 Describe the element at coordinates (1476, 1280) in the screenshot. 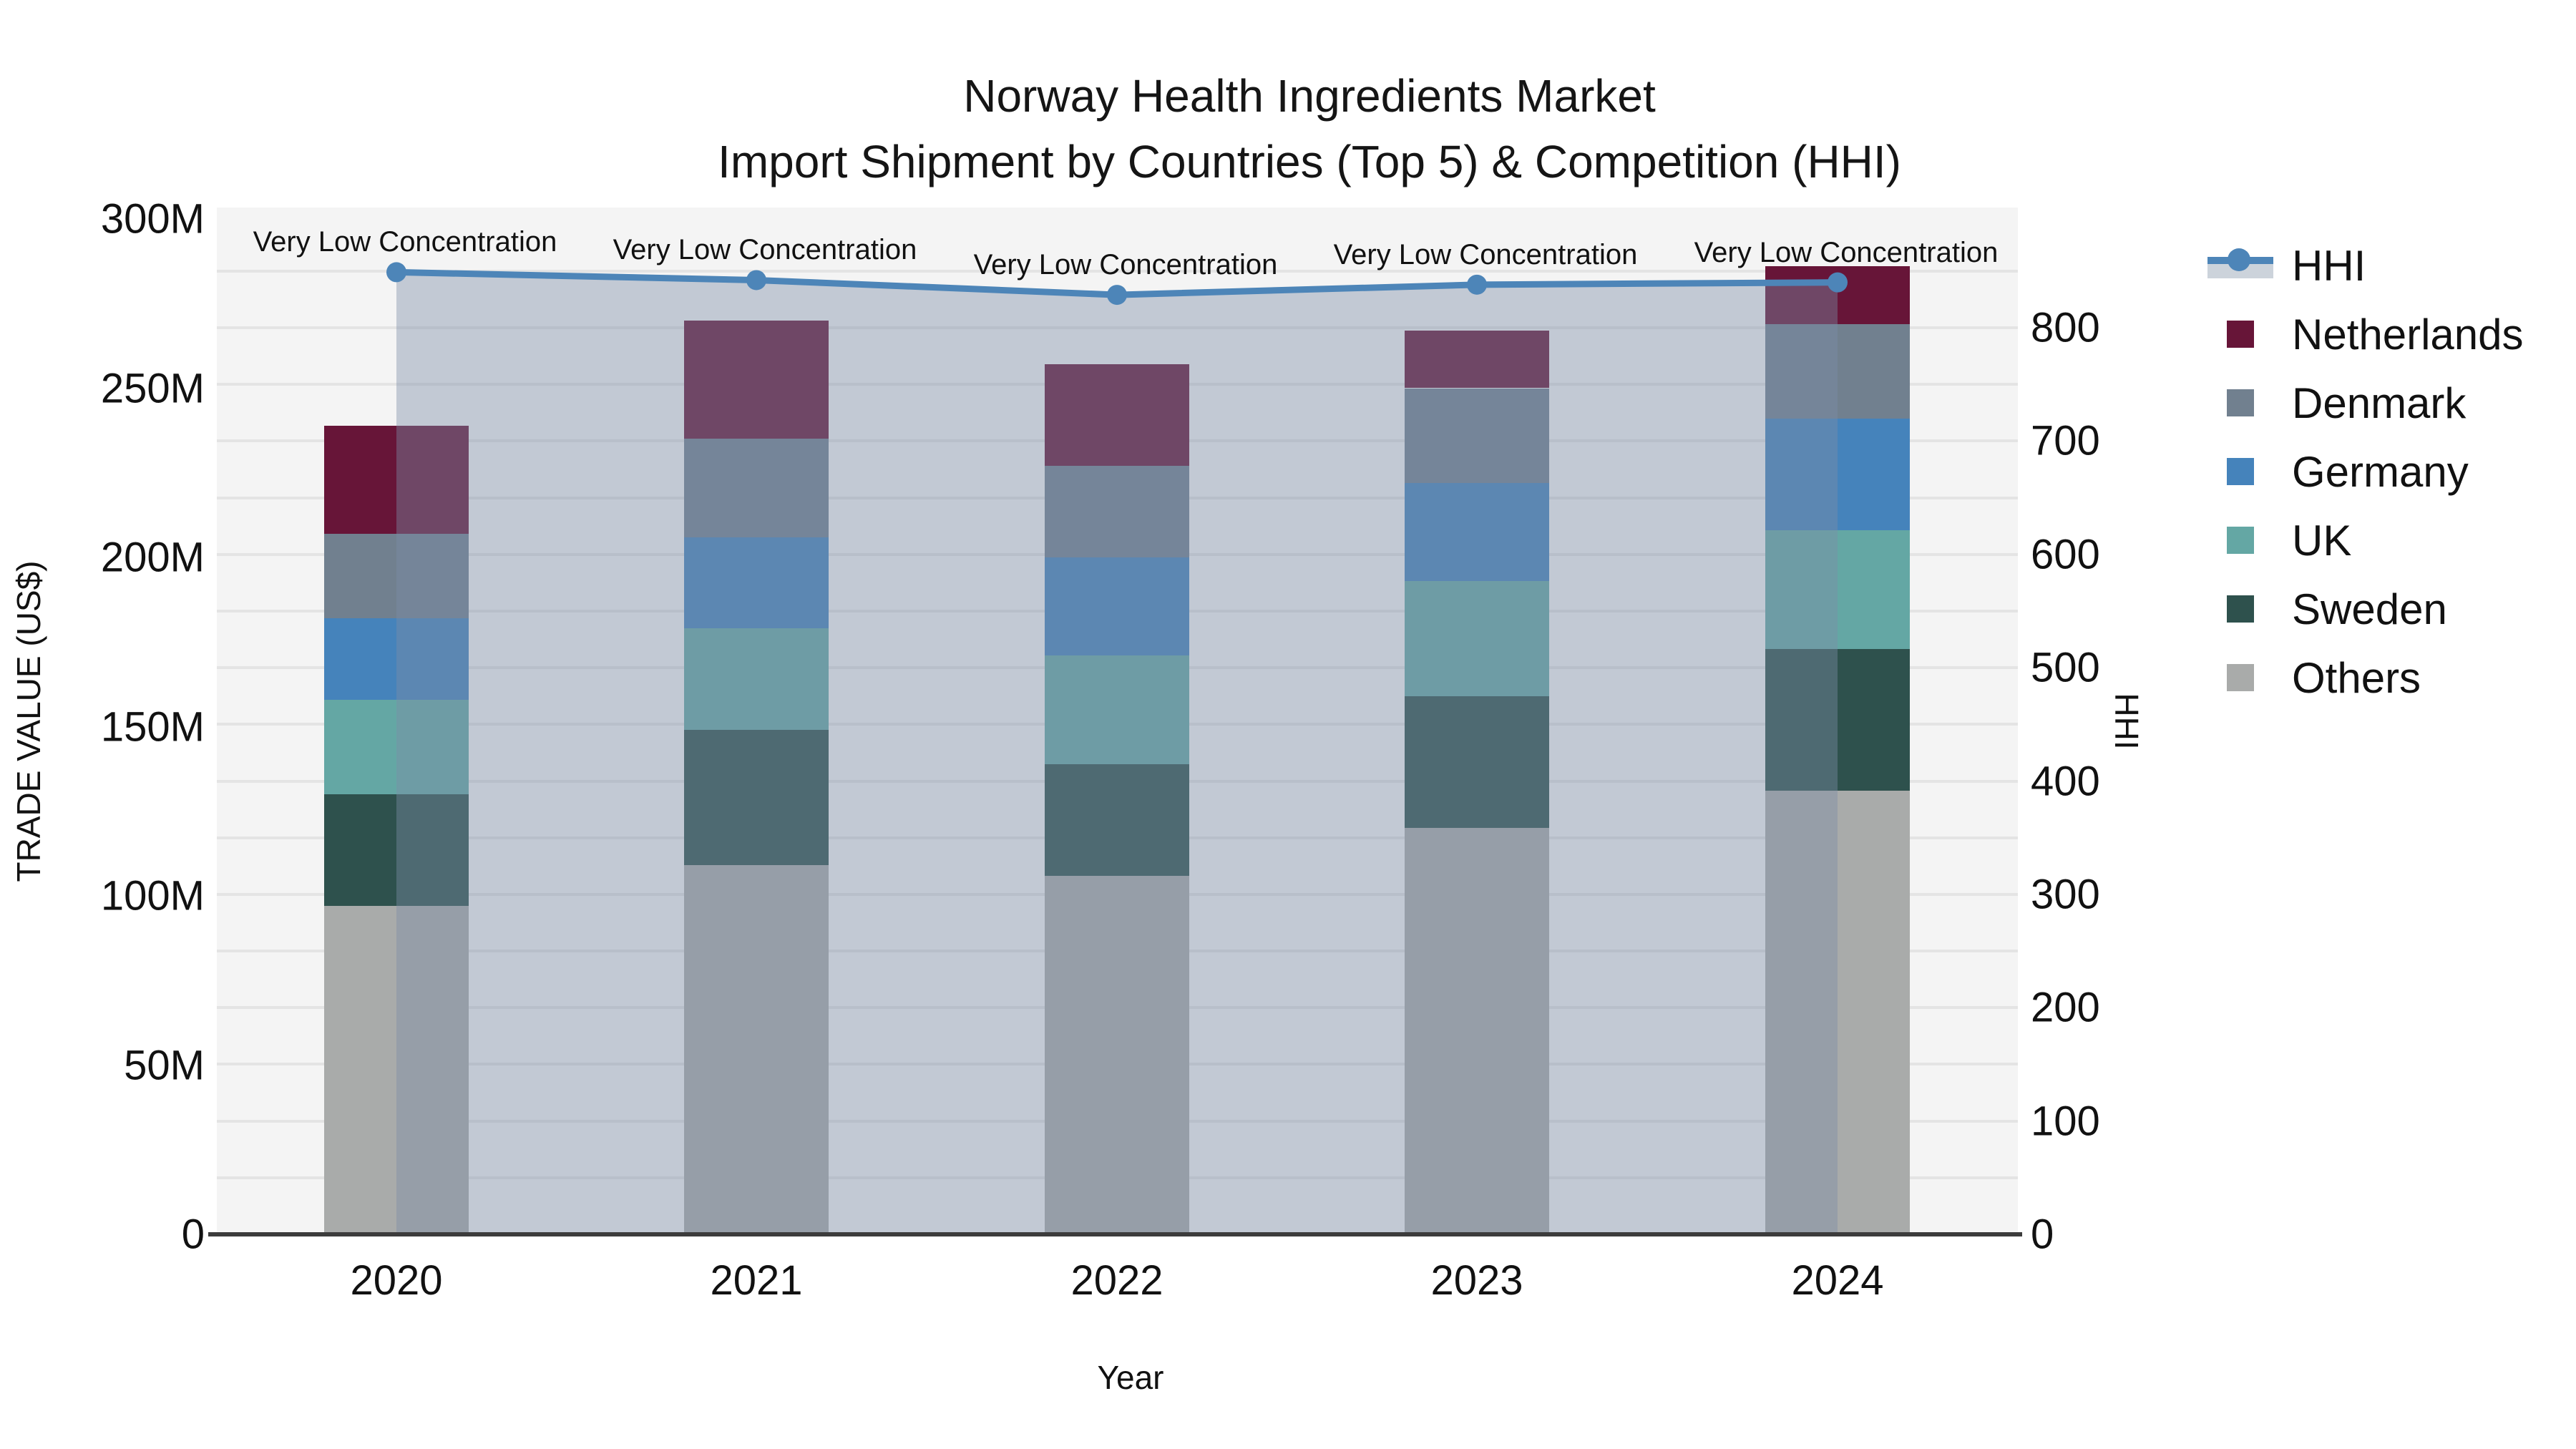

I see `x-tick-label: 2023` at that location.